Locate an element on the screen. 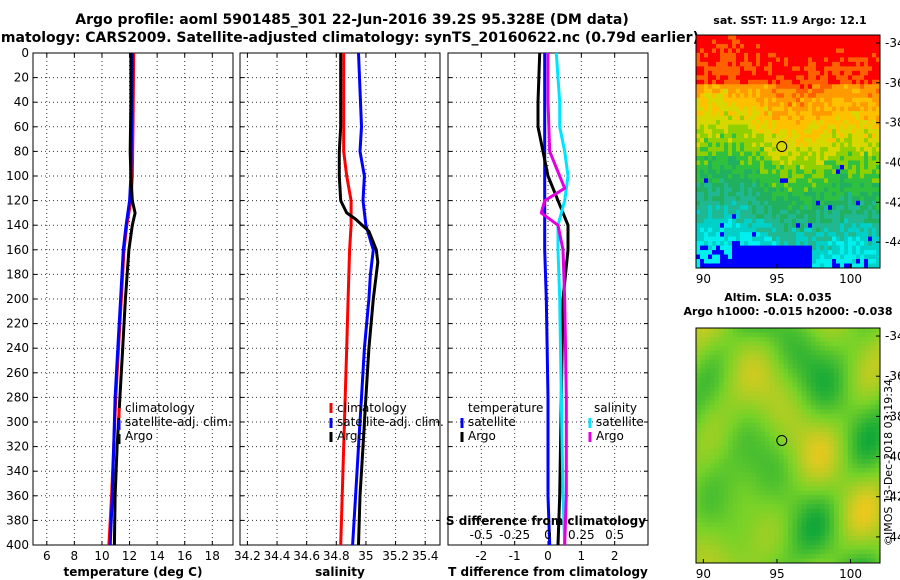 This screenshot has height=580, width=900. x-tick-label: 6 is located at coordinates (47, 556).